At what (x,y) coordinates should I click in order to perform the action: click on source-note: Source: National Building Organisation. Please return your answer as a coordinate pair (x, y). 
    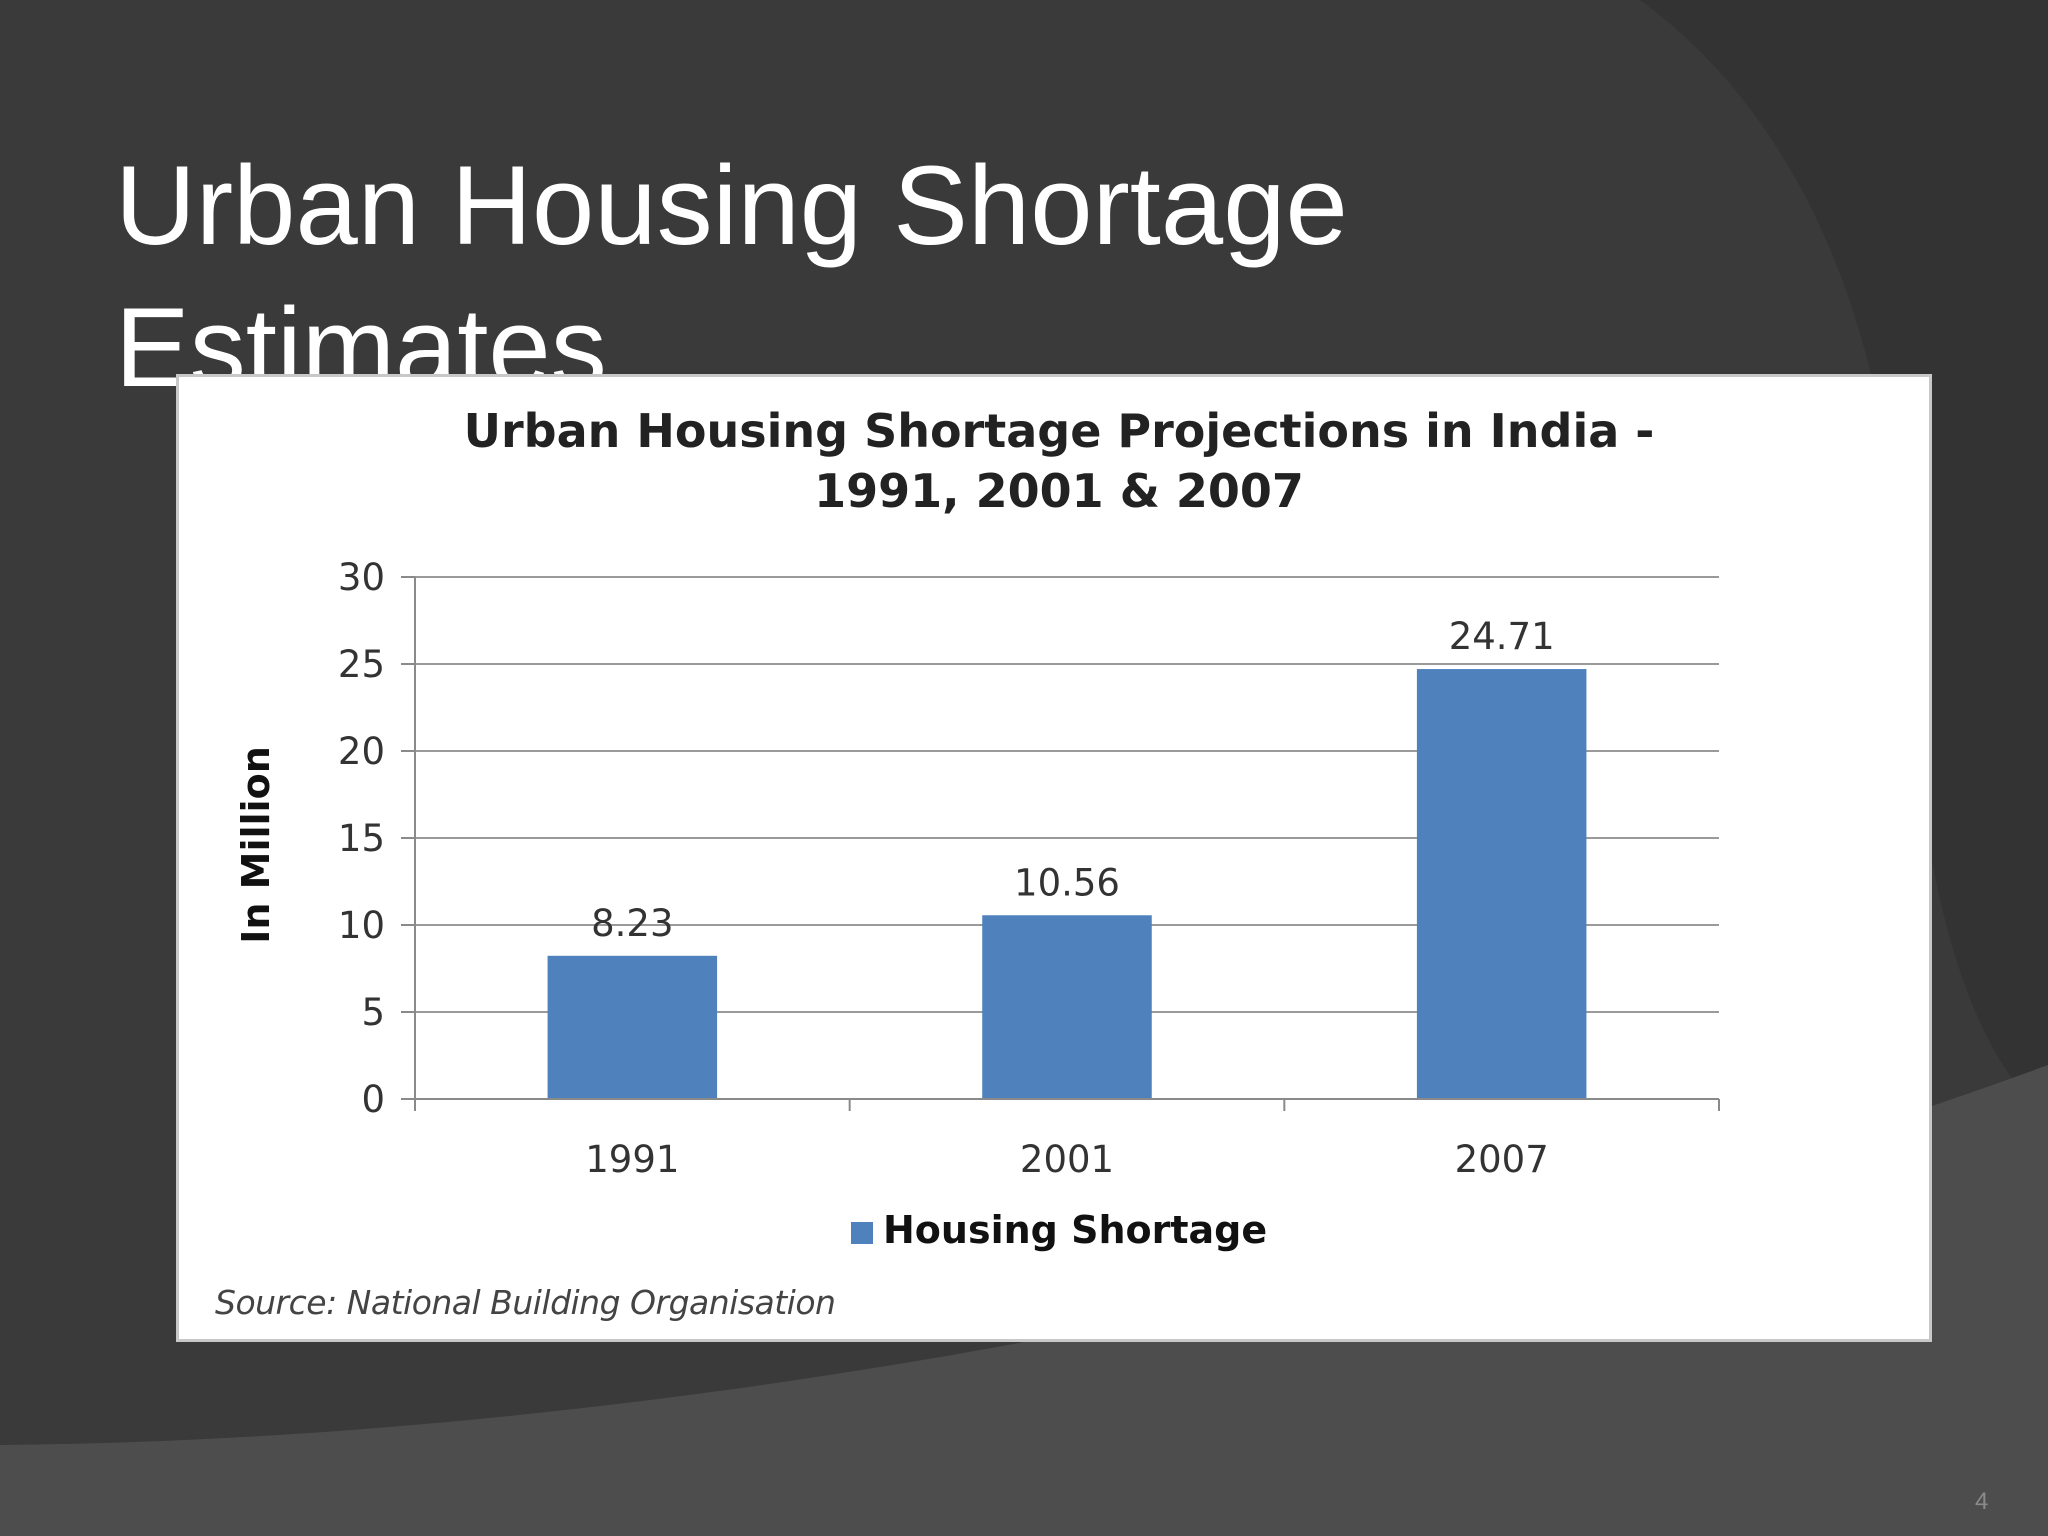
    Looking at the image, I should click on (525, 1302).